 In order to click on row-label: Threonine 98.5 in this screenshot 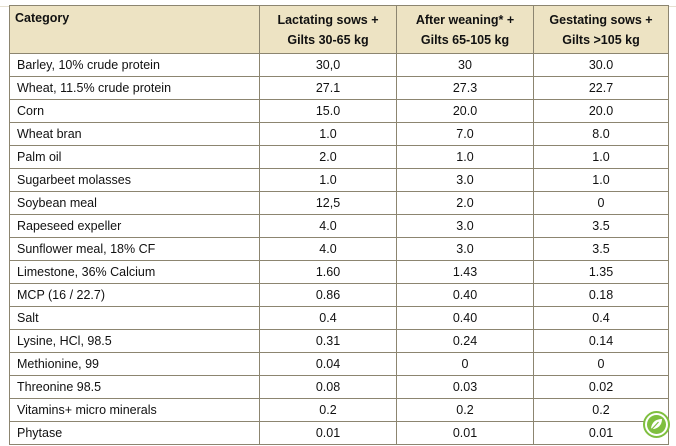, I will do `click(134, 387)`.